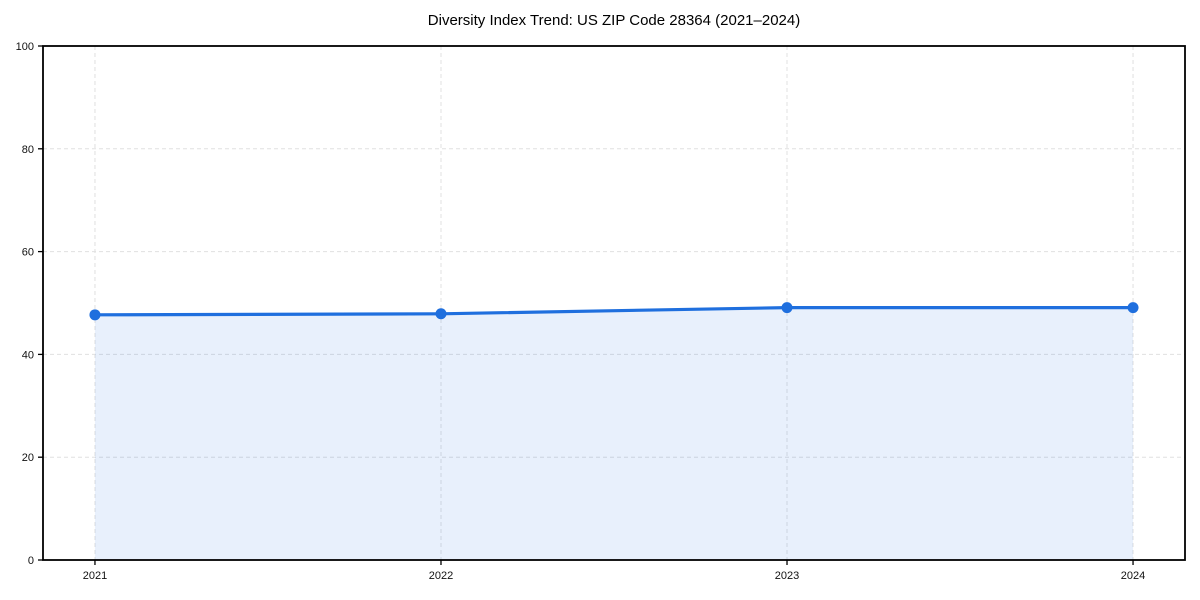 The height and width of the screenshot is (600, 1200). What do you see at coordinates (1133, 576) in the screenshot?
I see `x-tick-label: 2024` at bounding box center [1133, 576].